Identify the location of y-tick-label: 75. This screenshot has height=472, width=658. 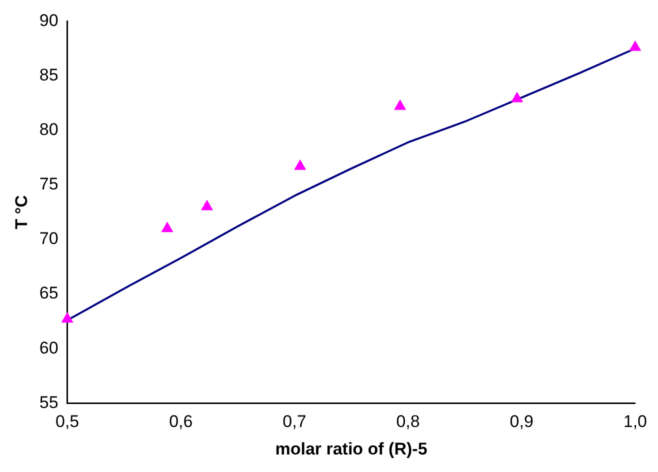
(48, 184).